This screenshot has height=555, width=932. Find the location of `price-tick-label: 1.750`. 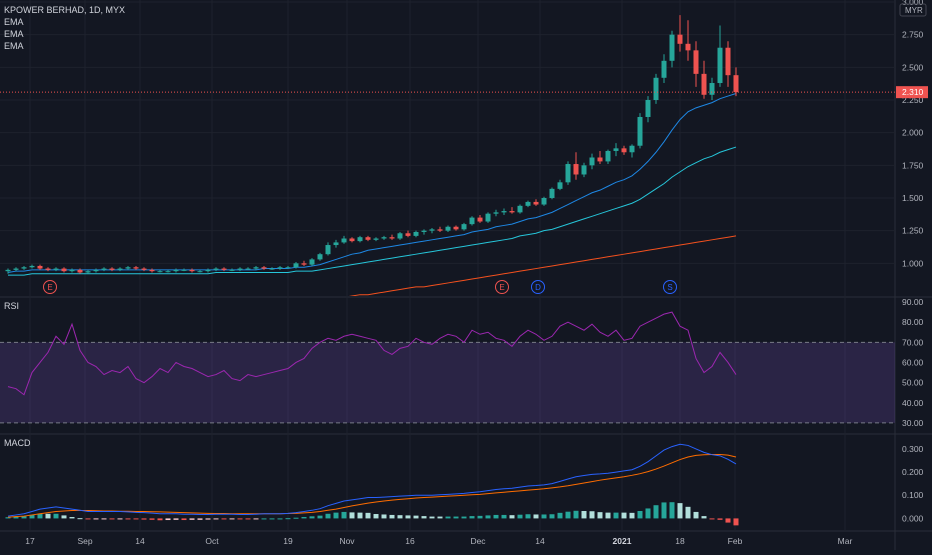

price-tick-label: 1.750 is located at coordinates (913, 165).